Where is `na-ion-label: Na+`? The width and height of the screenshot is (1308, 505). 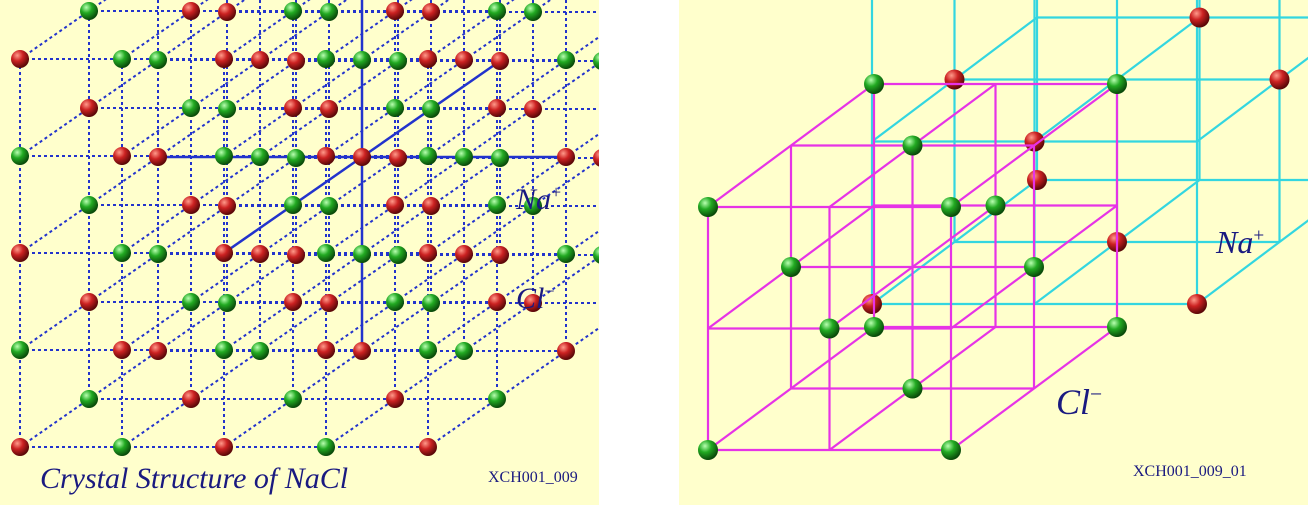
na-ion-label: Na+ is located at coordinates (1240, 242).